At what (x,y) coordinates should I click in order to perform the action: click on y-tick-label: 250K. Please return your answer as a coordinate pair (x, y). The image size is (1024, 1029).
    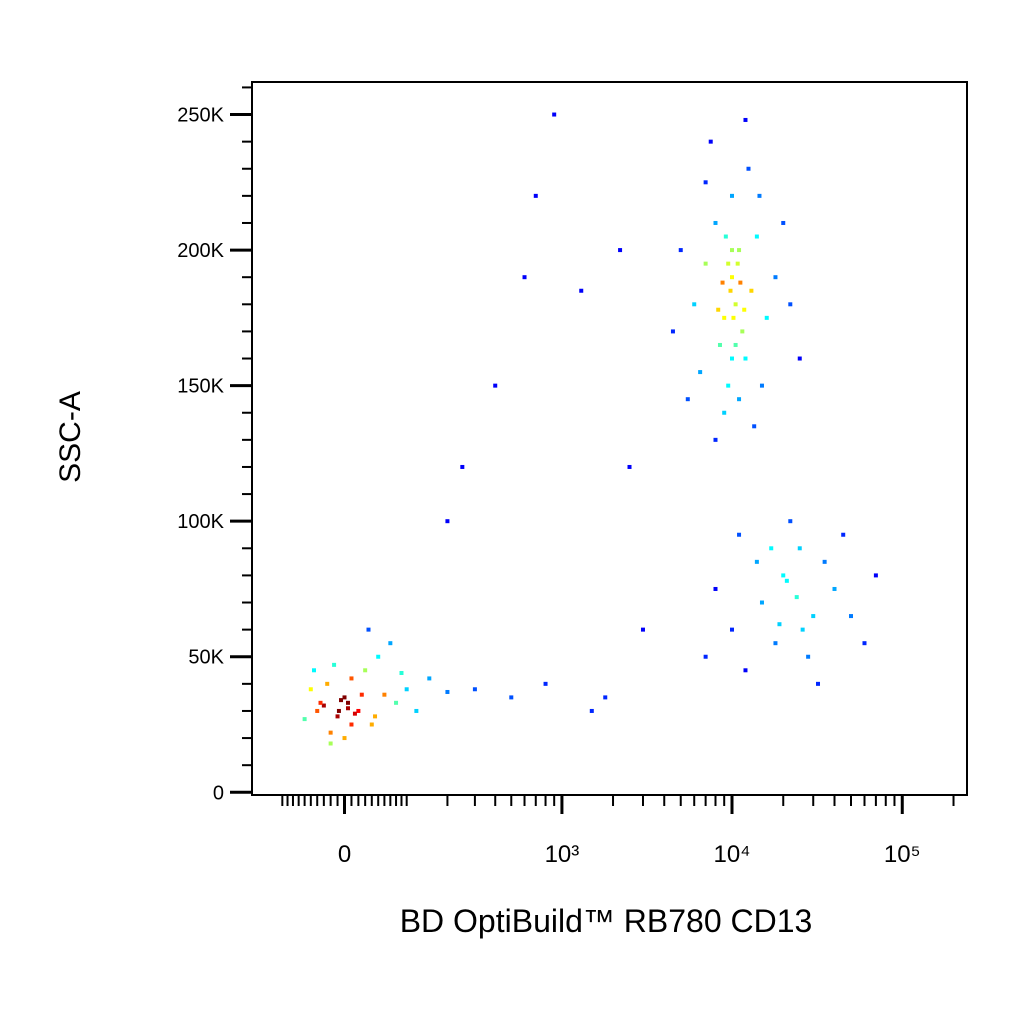
    Looking at the image, I should click on (200, 116).